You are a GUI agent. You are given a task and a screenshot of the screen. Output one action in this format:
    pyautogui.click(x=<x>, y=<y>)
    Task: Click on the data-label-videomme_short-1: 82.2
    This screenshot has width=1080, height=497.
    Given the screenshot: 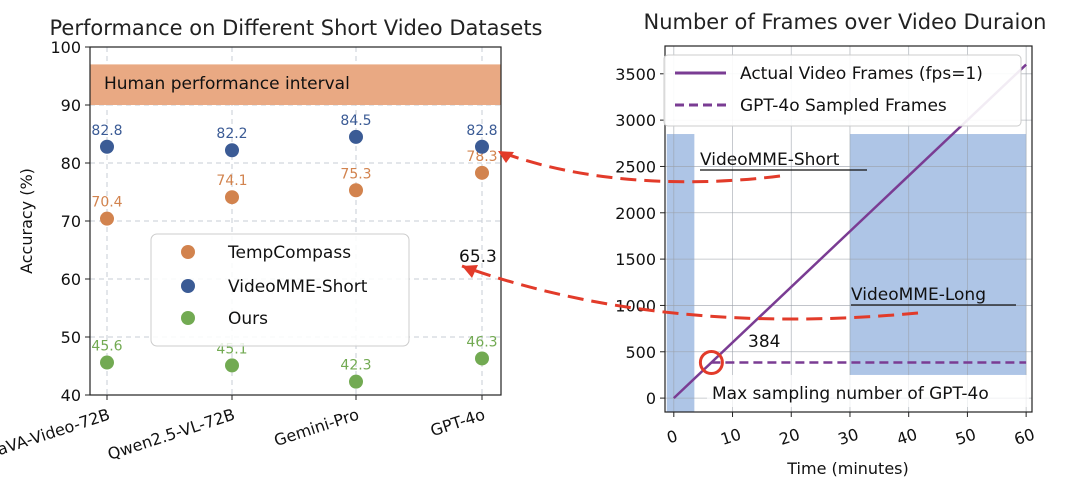 What is the action you would take?
    pyautogui.click(x=231, y=134)
    